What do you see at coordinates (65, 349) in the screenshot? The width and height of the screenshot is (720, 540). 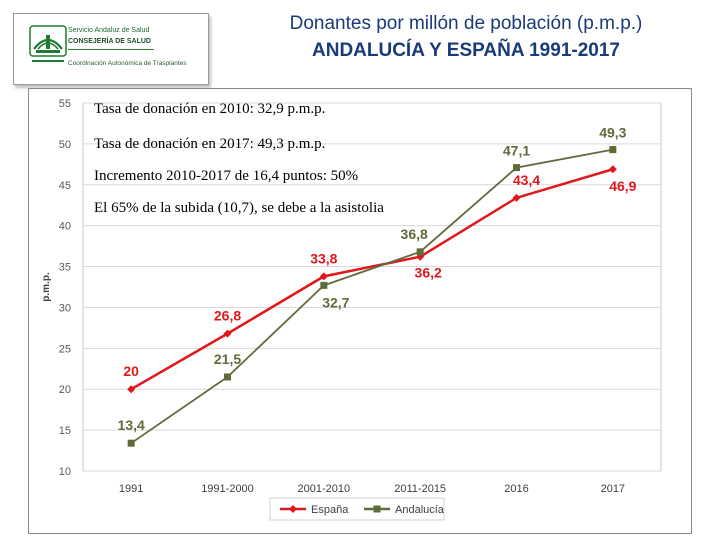 I see `y-tick-label: 25` at bounding box center [65, 349].